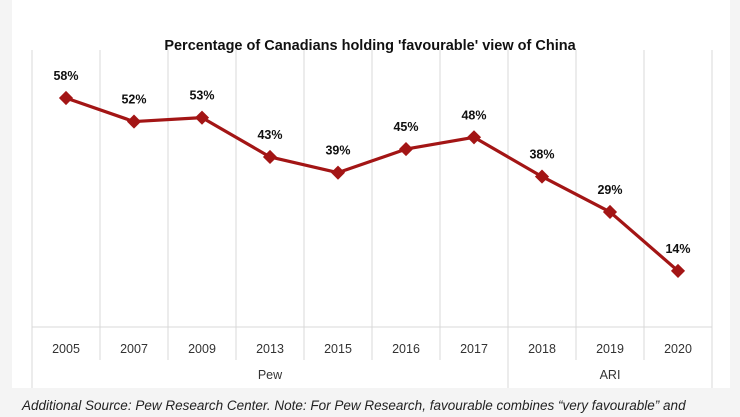  Describe the element at coordinates (202, 349) in the screenshot. I see `x-tick-label: 2009` at that location.